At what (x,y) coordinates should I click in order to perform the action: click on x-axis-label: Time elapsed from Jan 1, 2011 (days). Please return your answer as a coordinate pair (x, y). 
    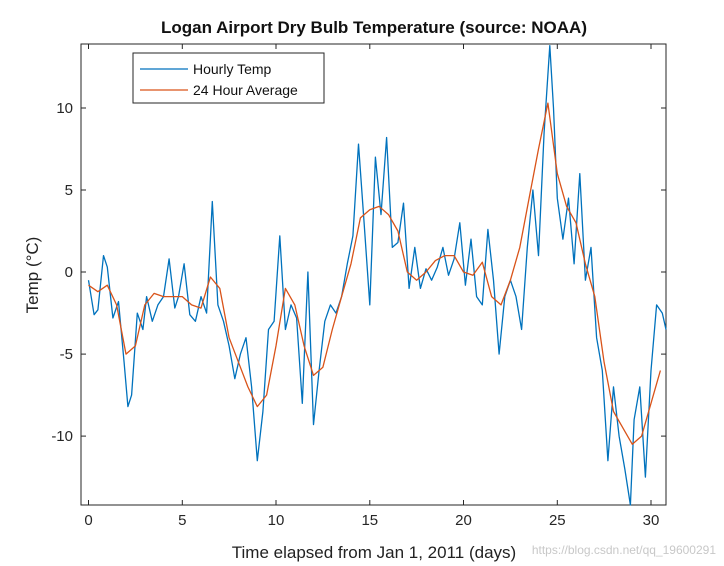
    Looking at the image, I should click on (374, 552).